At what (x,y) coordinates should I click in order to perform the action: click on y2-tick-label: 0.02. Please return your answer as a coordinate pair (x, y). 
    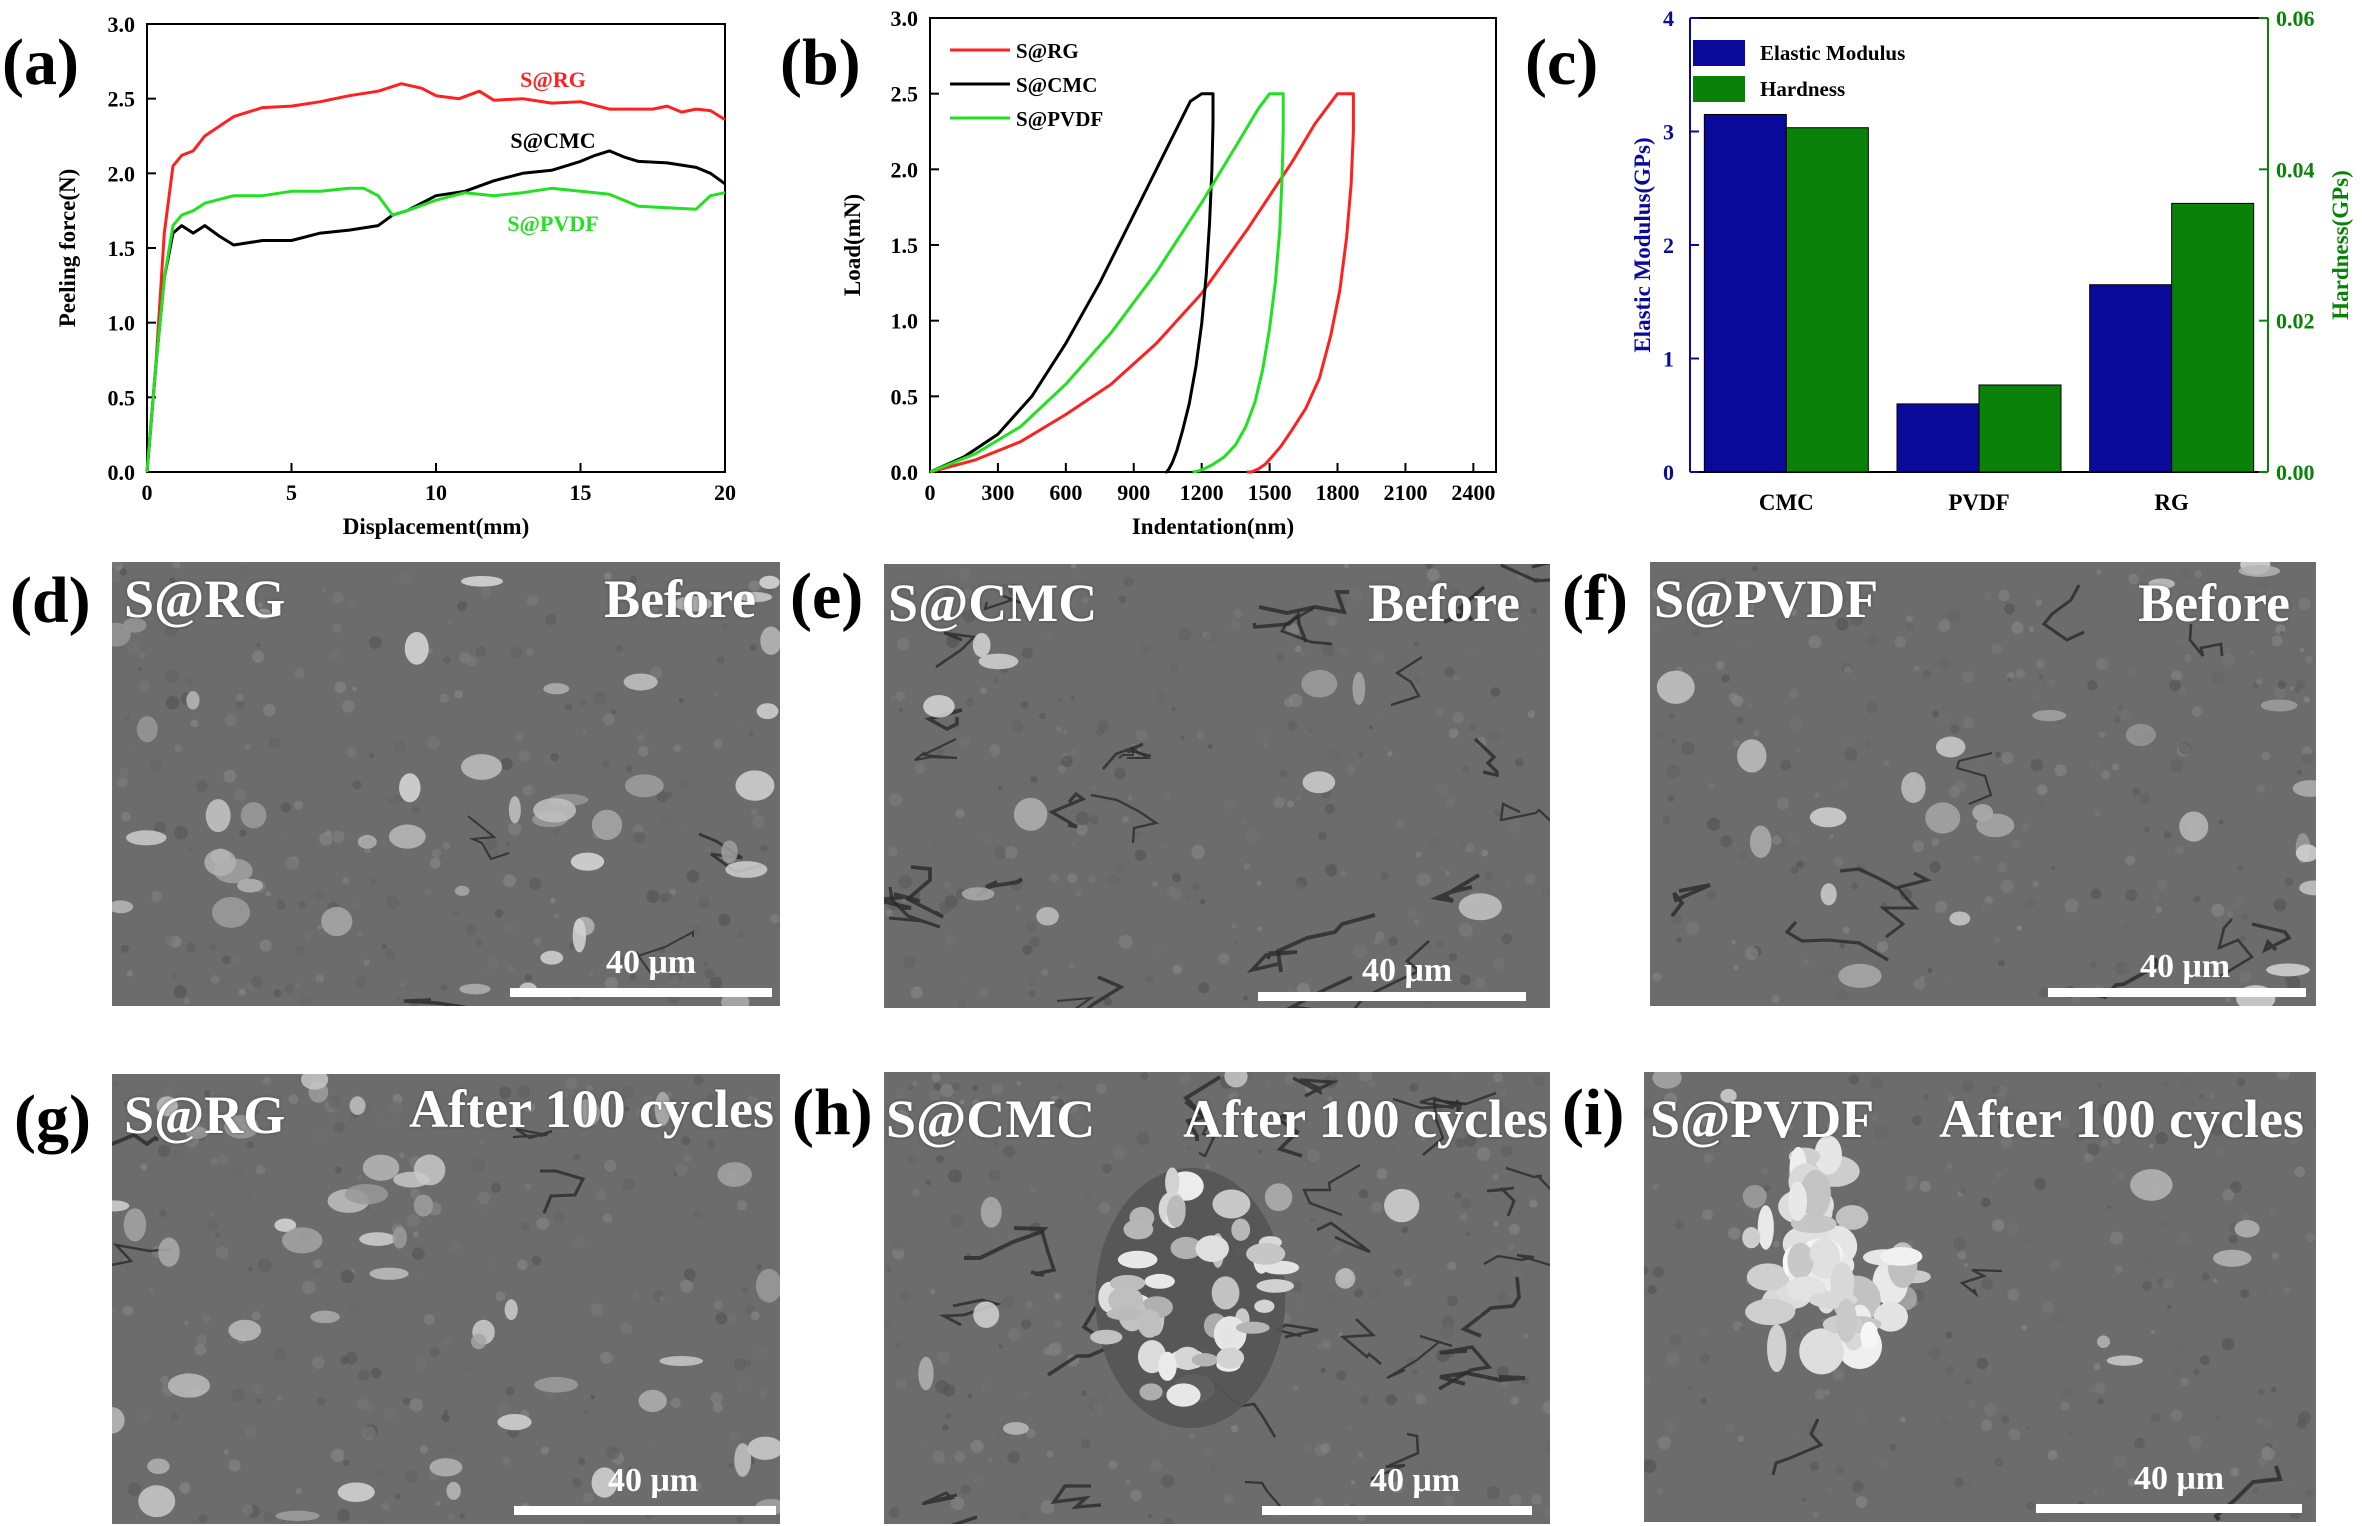
    Looking at the image, I should click on (2295, 321).